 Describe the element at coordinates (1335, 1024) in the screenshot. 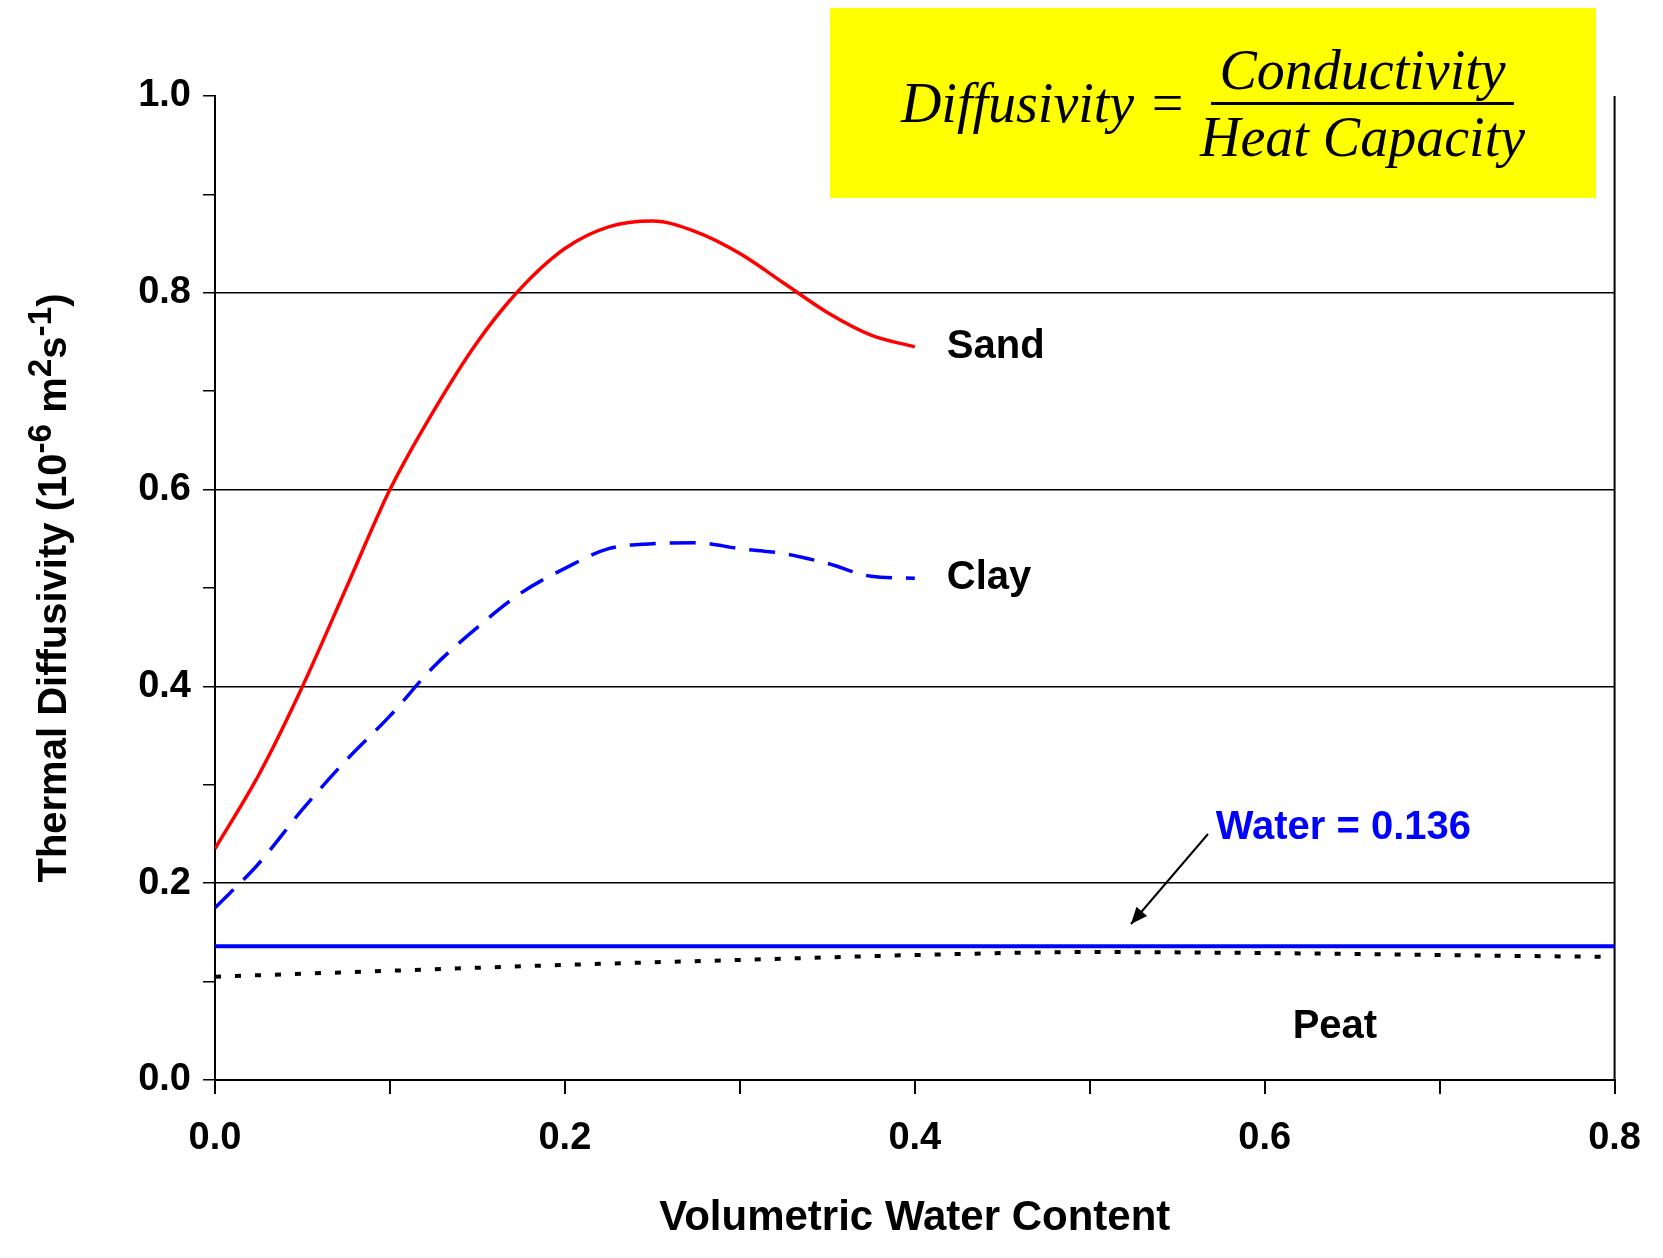

I see `series-label: Peat` at that location.